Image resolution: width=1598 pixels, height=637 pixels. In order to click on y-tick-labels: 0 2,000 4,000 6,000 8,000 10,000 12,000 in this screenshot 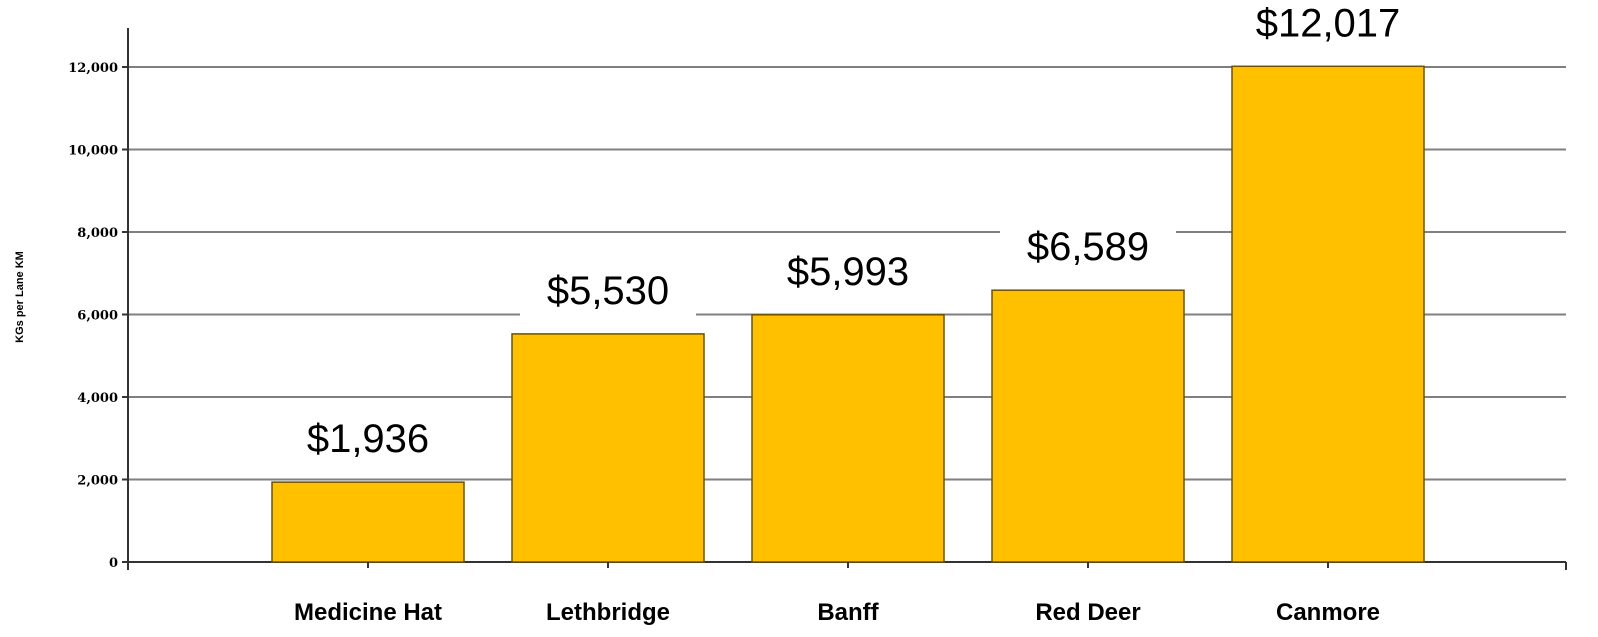, I will do `click(98, 316)`.